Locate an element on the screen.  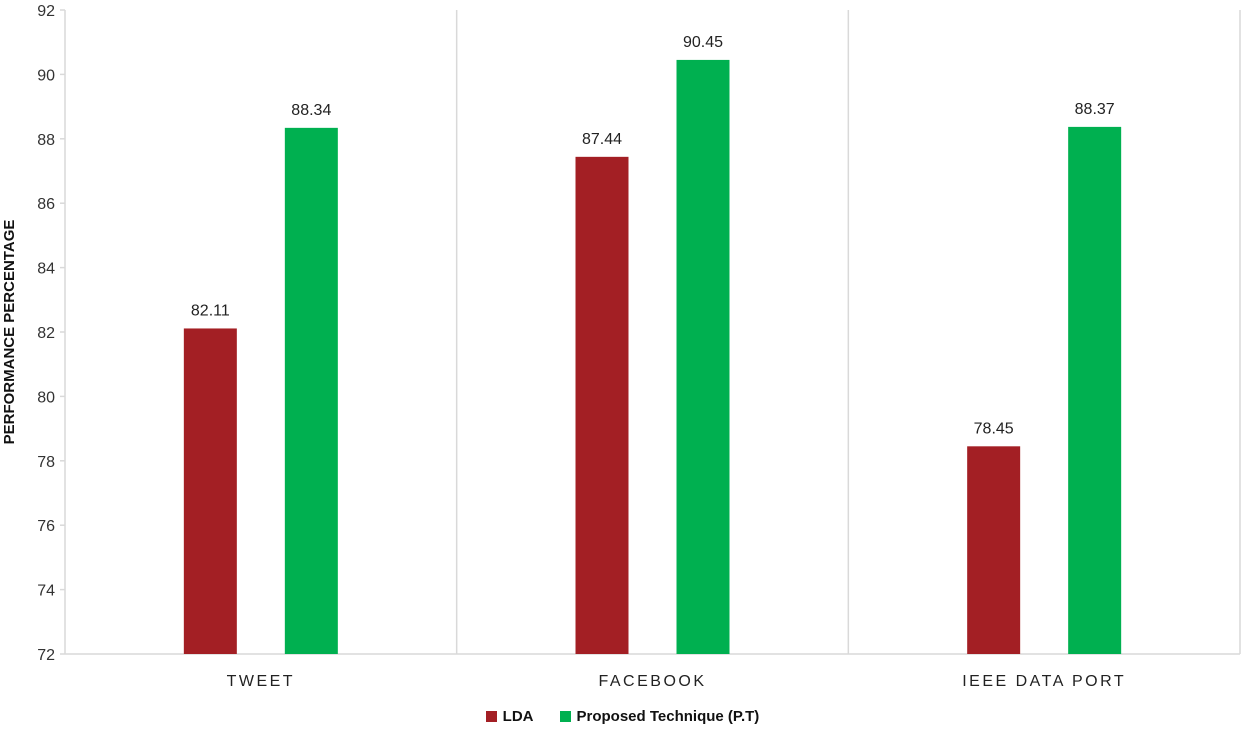
legend-item-proposed: Proposed Technique (P.T) is located at coordinates (659, 716).